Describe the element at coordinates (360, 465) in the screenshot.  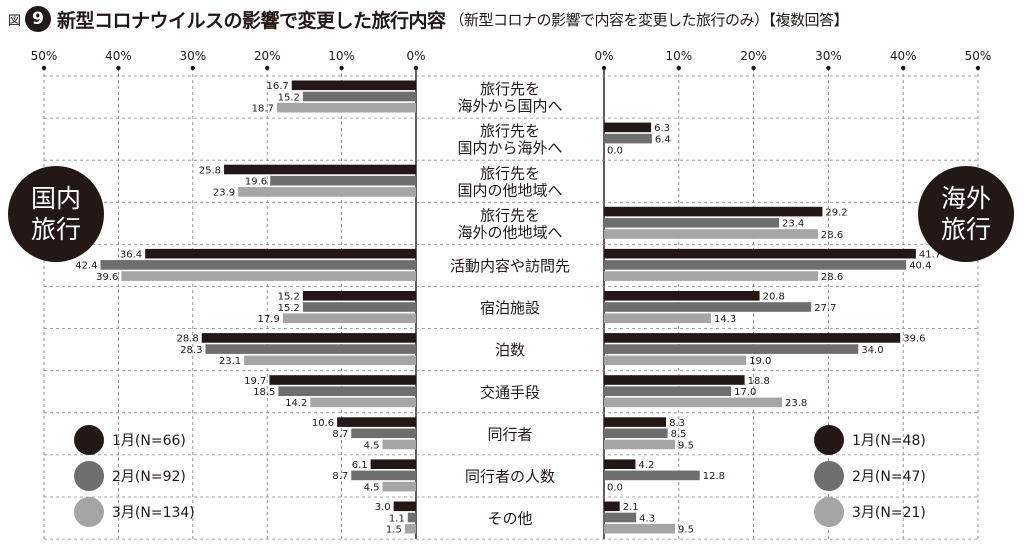
I see `data-label-domestic: 6.1` at that location.